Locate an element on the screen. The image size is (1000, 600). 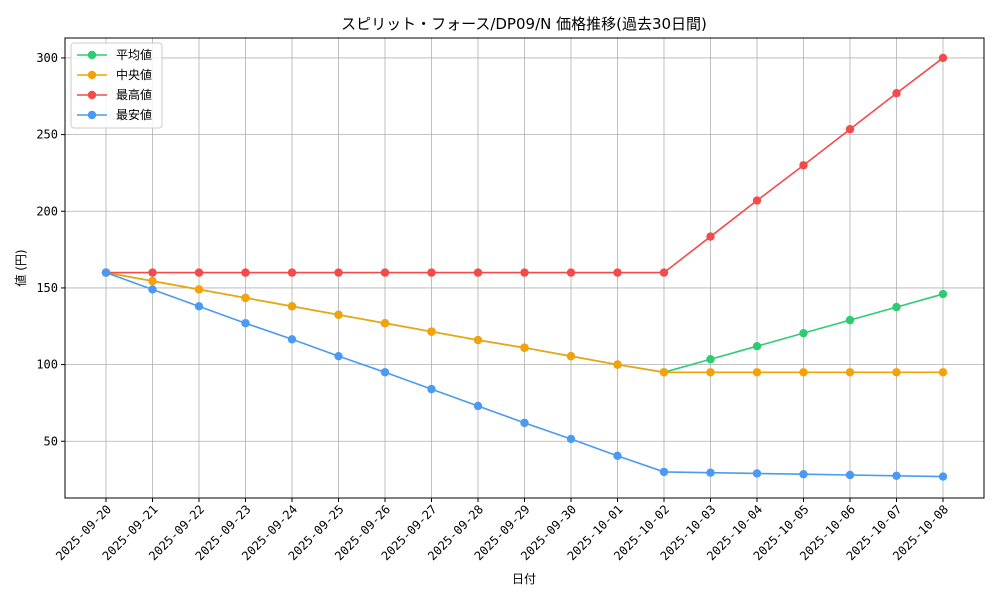
legend-item: 中央値 is located at coordinates (114, 74).